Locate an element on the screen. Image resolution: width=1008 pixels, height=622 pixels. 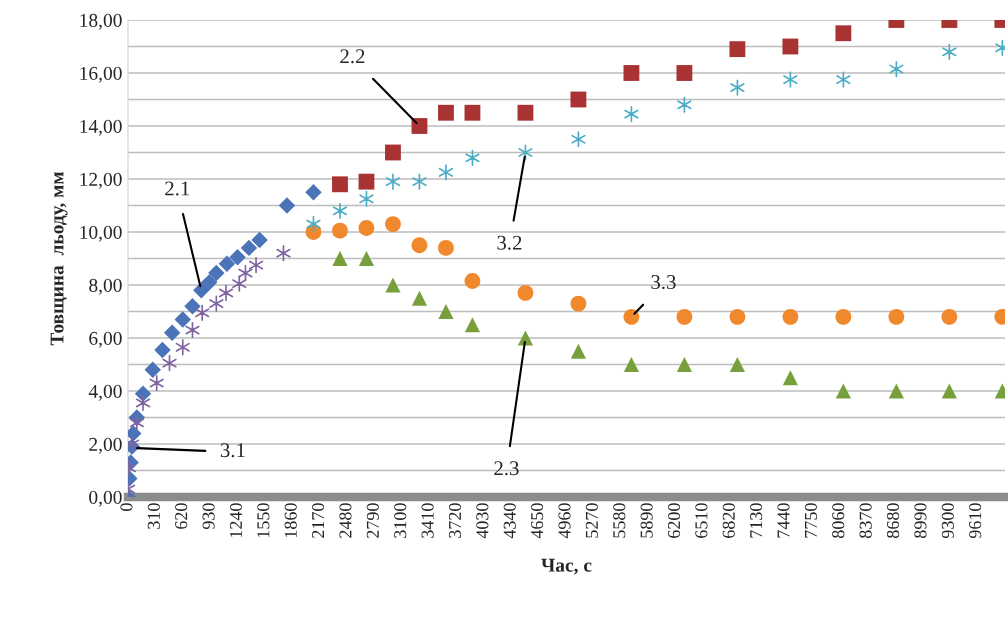
x-tick-label: 4960 is located at coordinates (564, 521).